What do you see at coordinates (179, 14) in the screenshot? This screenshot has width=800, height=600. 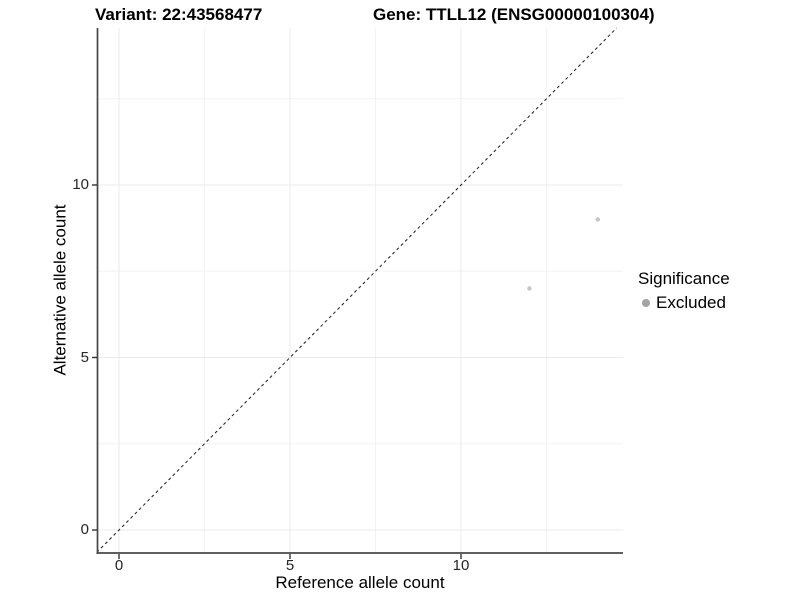 I see `variant-title: Variant: 22:43568477` at bounding box center [179, 14].